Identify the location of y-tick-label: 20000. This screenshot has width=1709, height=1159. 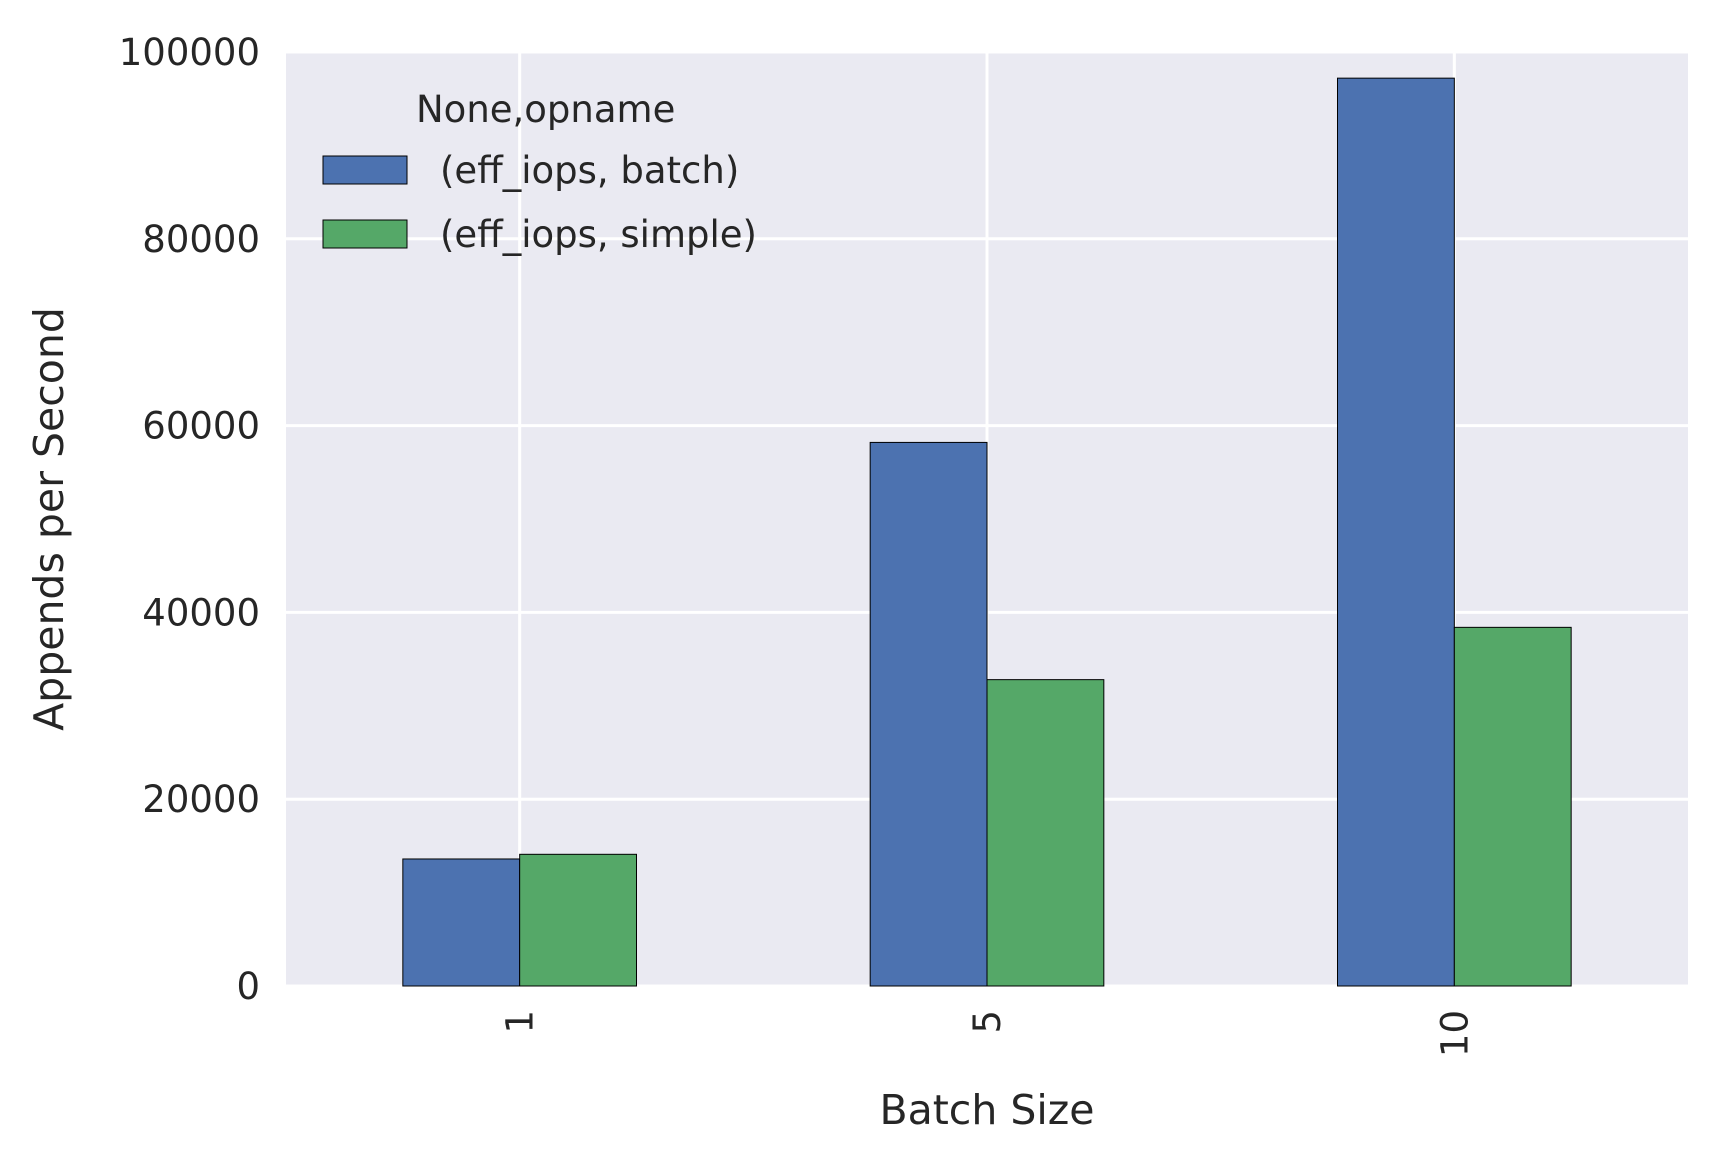
(201, 799).